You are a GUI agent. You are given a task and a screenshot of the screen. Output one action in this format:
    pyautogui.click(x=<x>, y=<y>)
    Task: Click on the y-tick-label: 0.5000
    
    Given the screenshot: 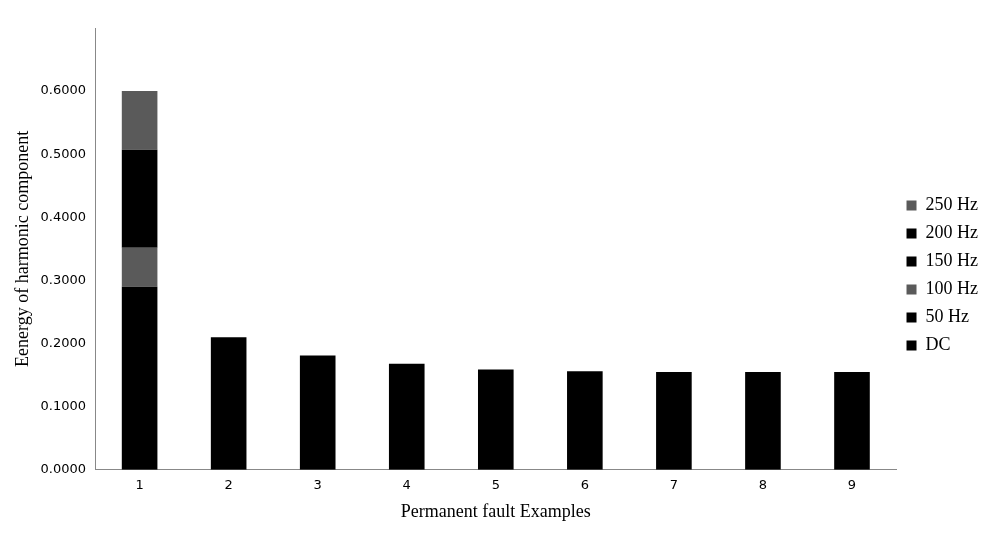 What is the action you would take?
    pyautogui.click(x=63, y=153)
    